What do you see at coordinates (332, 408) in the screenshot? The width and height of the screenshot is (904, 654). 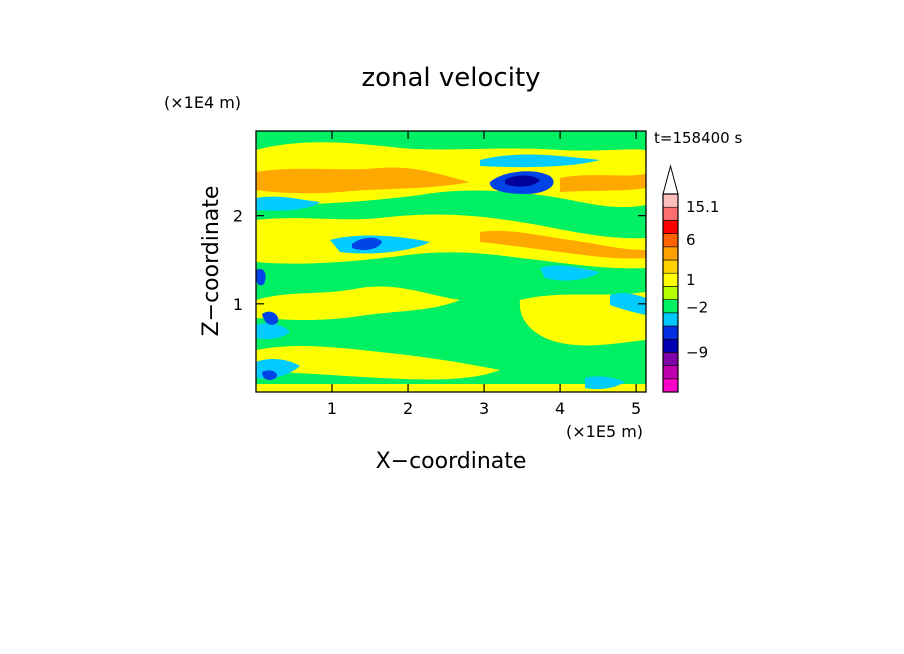 I see `x-tick-label: 1` at bounding box center [332, 408].